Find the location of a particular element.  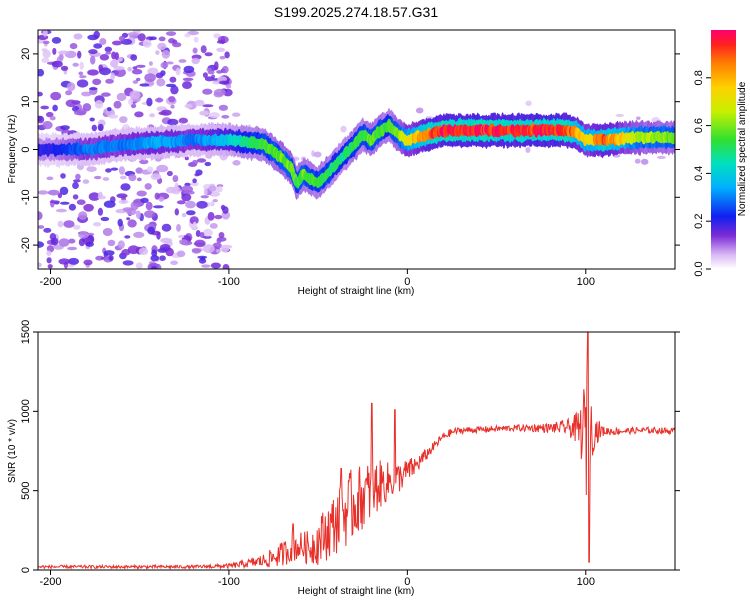

colorbar-tick-label: 0.2 is located at coordinates (699, 221).